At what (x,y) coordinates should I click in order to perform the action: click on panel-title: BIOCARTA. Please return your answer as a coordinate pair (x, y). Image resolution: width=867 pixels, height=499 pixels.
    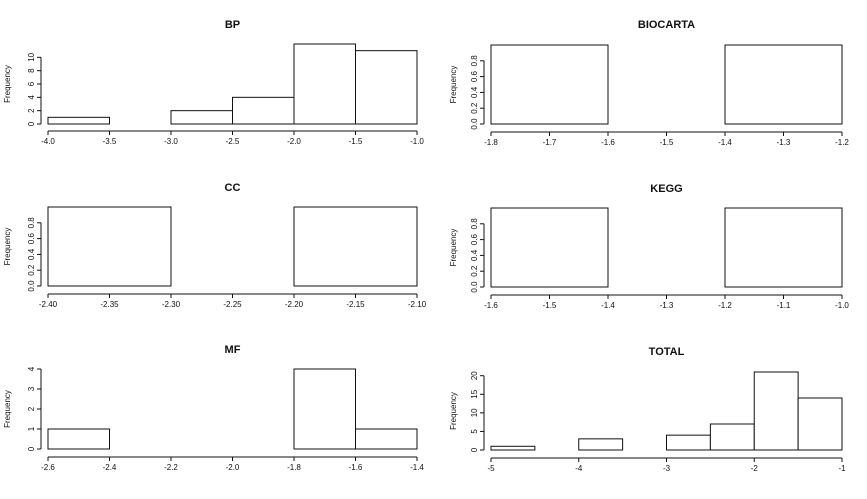
    Looking at the image, I should click on (666, 25).